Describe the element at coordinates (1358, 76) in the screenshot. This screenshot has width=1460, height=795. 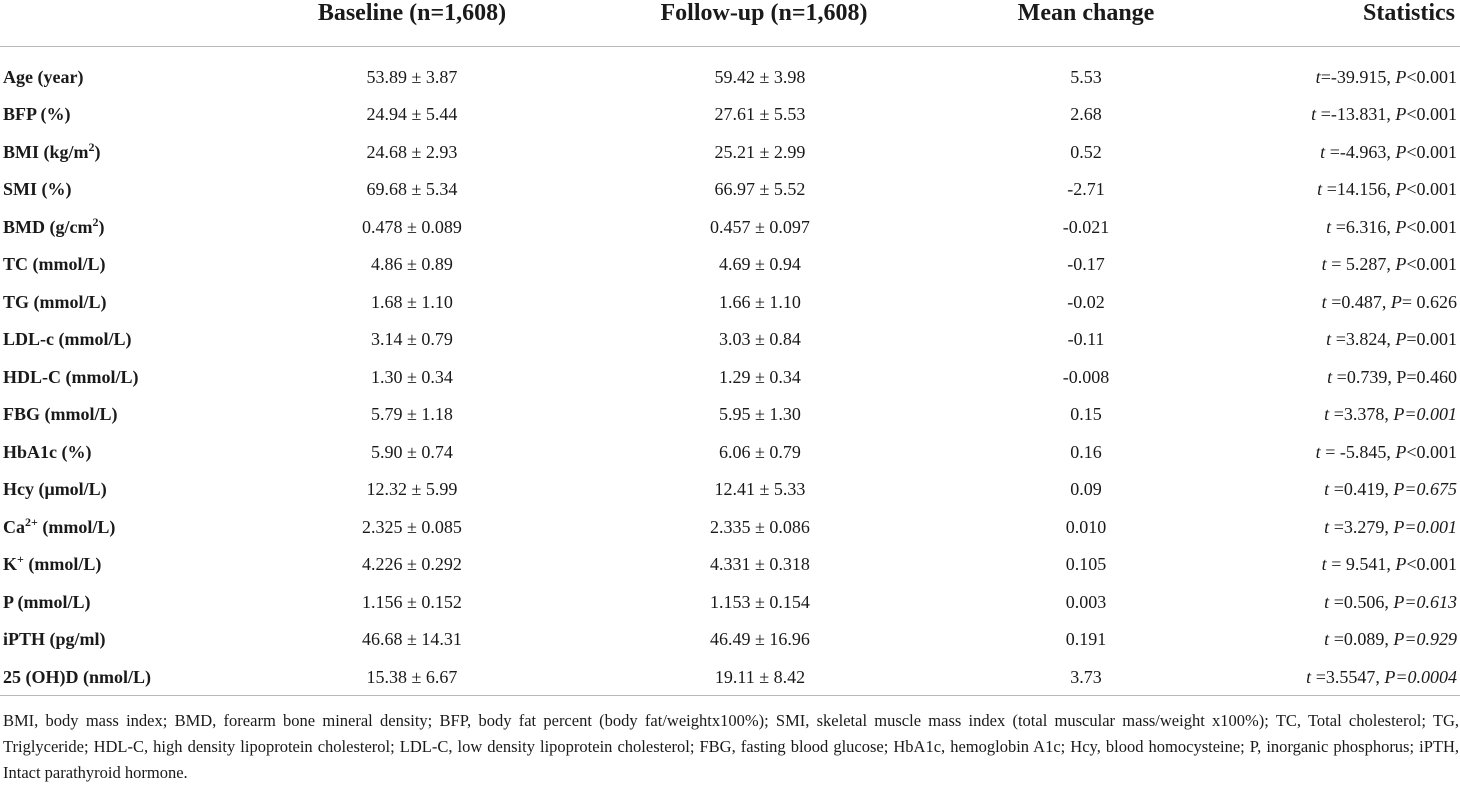
I see `stat-t-value: =-39.915,` at that location.